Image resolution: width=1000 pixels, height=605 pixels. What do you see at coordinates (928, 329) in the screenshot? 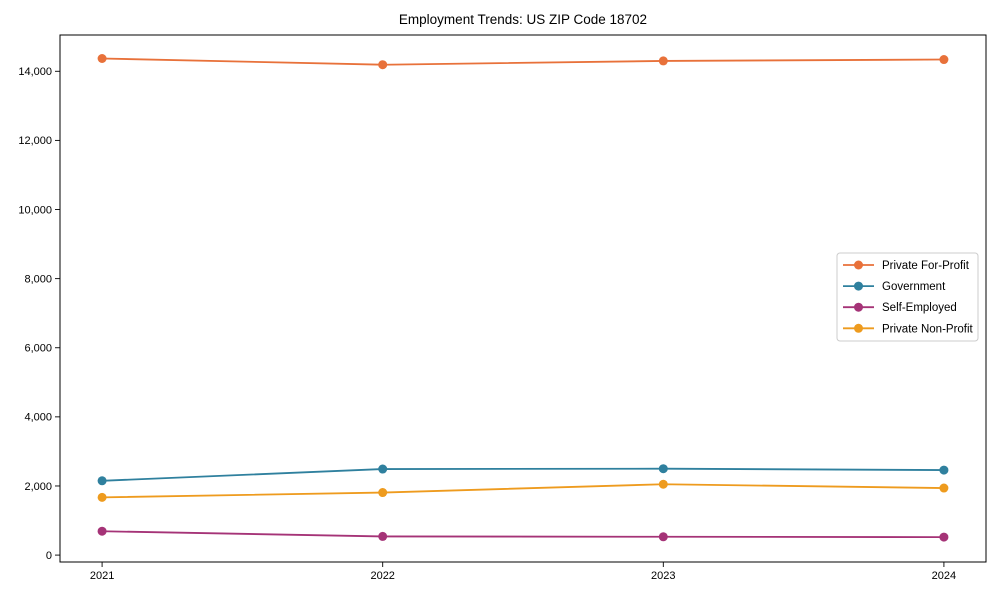
I see `legend-label-private-non-profit: Private Non-Profit` at bounding box center [928, 329].